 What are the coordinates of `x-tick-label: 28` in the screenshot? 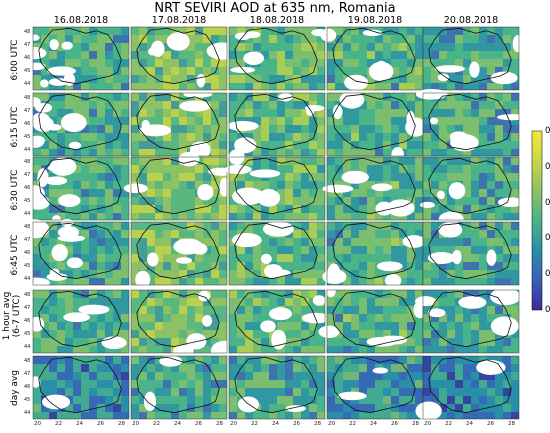 It's located at (121, 424).